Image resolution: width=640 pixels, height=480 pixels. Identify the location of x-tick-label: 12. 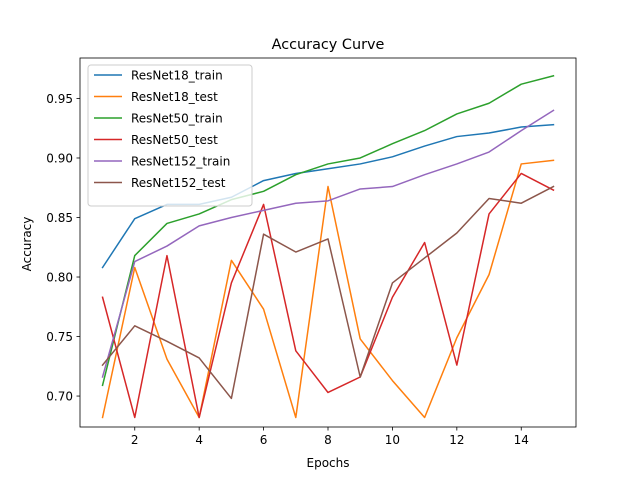
(456, 440).